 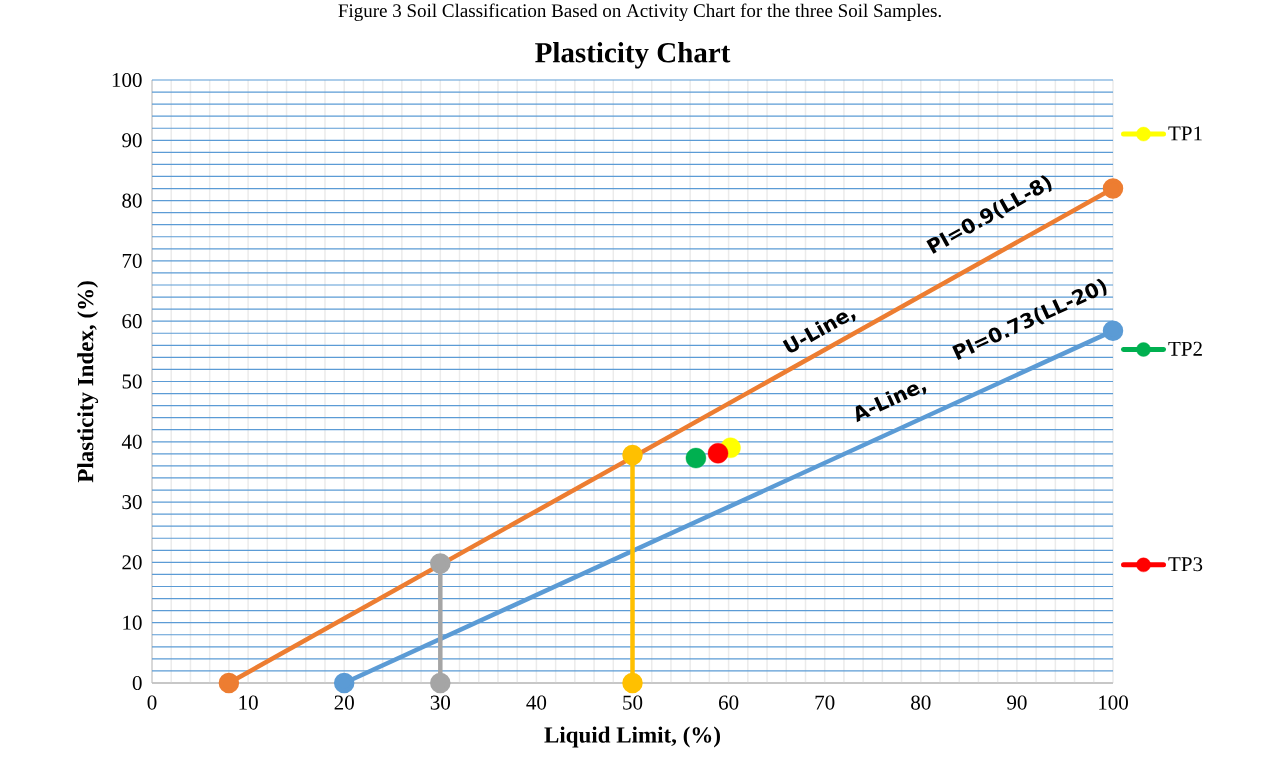 I want to click on x-axis-title: Liquid Limit, (%), so click(x=632, y=737).